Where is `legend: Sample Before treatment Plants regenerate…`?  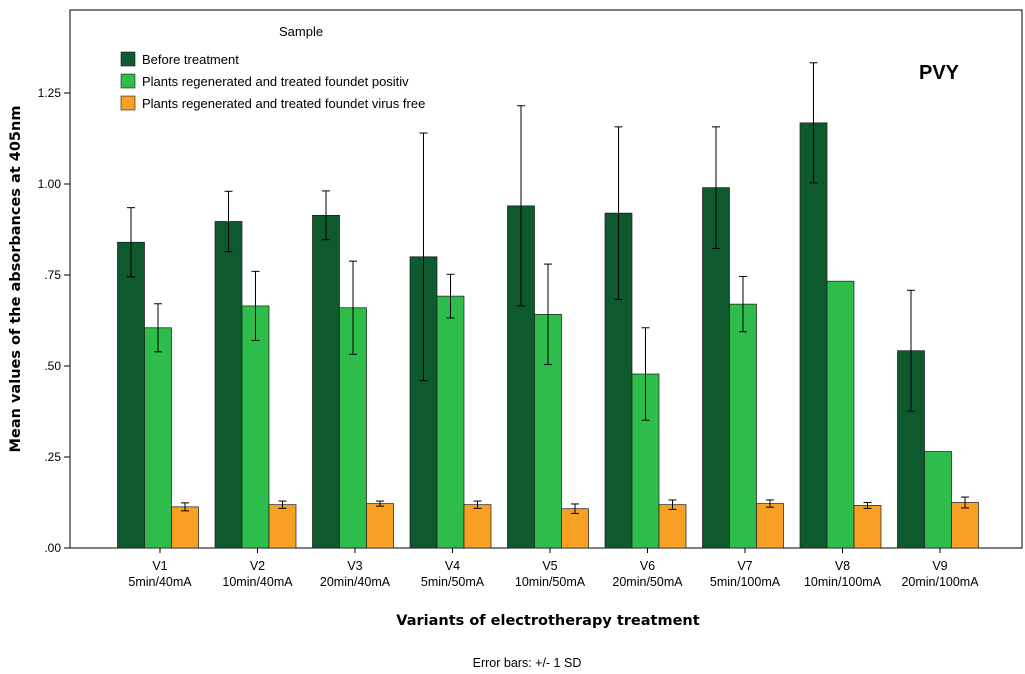 legend: Sample Before treatment Plants regenerate… is located at coordinates (272, 67).